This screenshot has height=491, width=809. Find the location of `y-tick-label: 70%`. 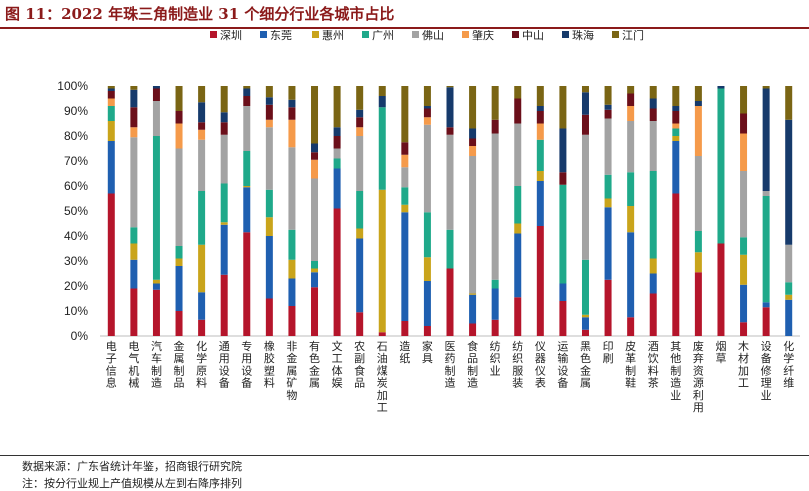

y-tick-label: 70% is located at coordinates (76, 161).